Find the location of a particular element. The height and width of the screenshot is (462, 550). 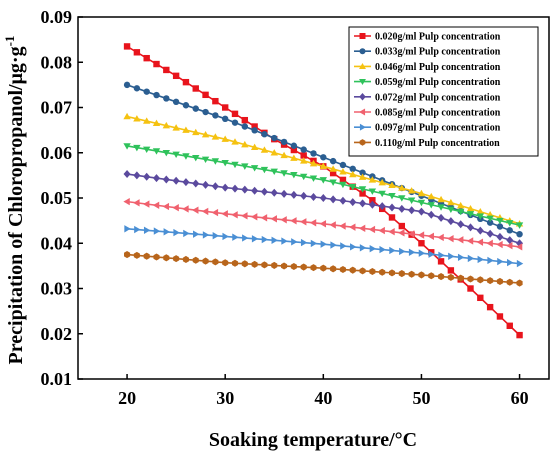

y-tick-label: 0.01 is located at coordinates (57, 379).